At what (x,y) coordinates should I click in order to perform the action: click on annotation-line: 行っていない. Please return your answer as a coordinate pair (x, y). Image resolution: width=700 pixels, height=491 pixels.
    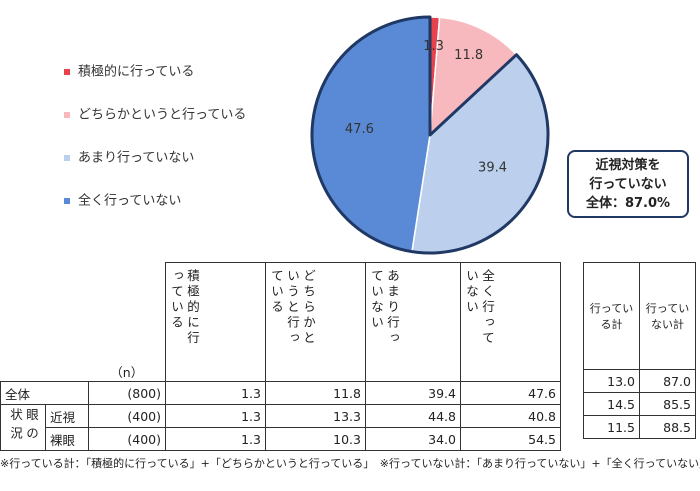
    Looking at the image, I should click on (628, 184).